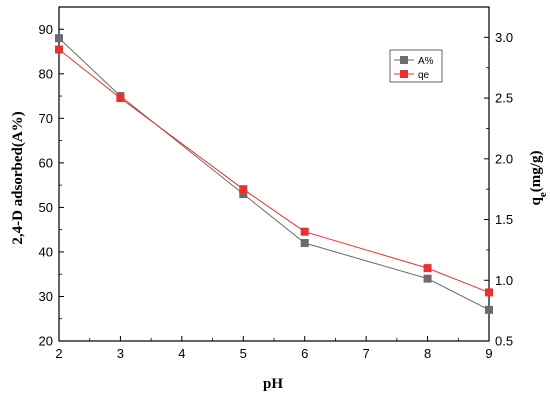 This screenshot has height=400, width=550. What do you see at coordinates (543, 194) in the screenshot?
I see `y-axis-right-title-sub: e` at bounding box center [543, 194].